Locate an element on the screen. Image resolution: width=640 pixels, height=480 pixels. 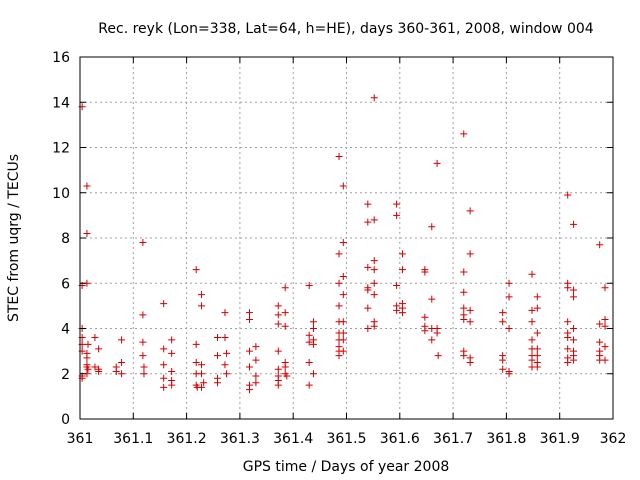
y-tick-label: 14 is located at coordinates (61, 103).